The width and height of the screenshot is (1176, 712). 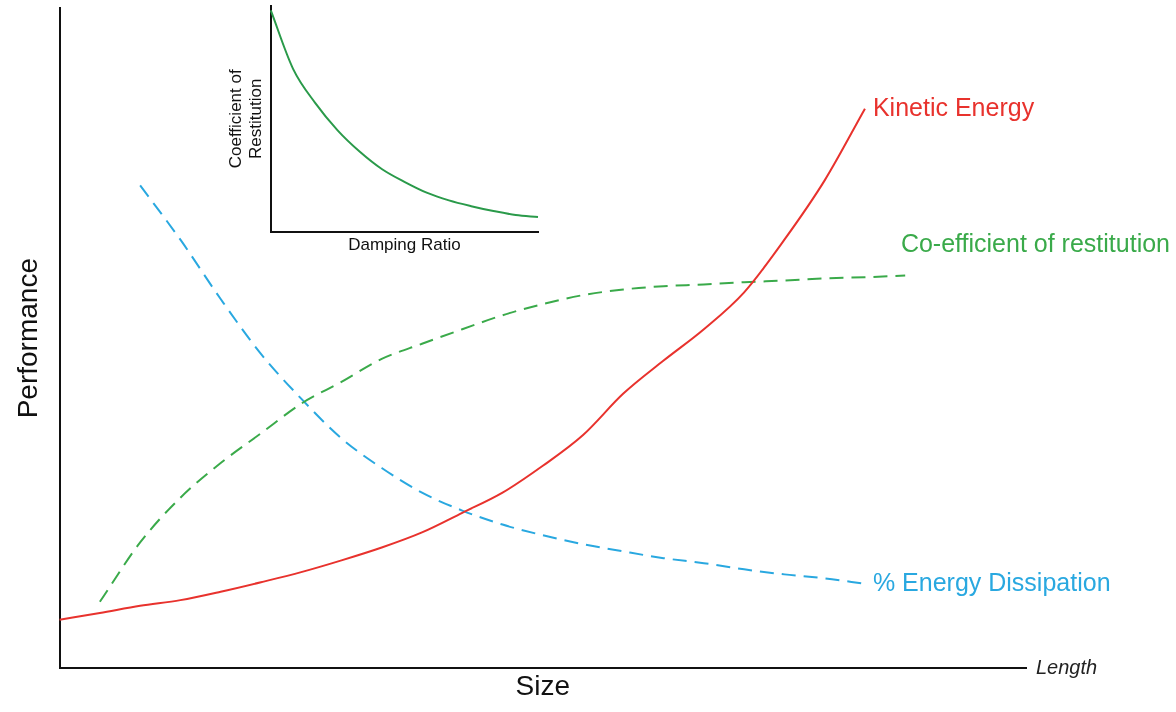 I want to click on x-axis-title: Size, so click(x=543, y=685).